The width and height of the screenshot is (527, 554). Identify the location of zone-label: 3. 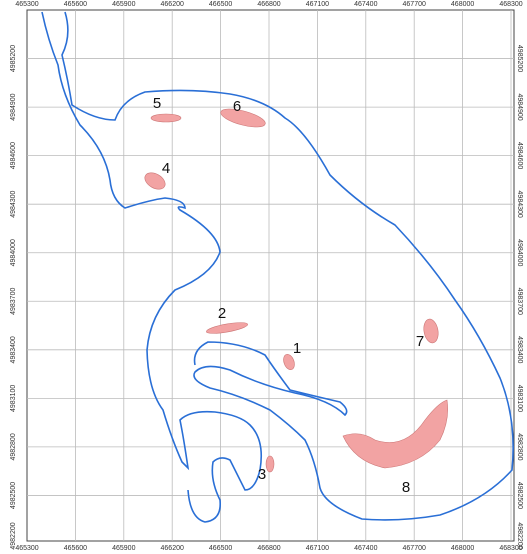
(262, 474).